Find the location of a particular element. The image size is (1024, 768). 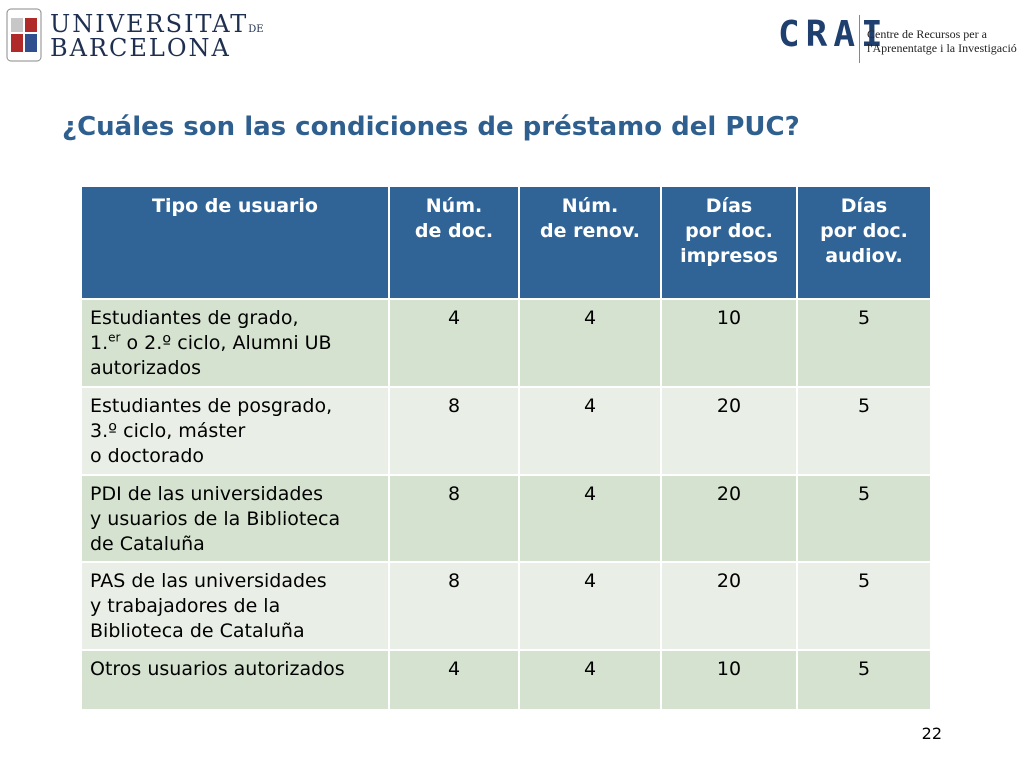

cell-line: PAS de las universidades is located at coordinates (208, 581).